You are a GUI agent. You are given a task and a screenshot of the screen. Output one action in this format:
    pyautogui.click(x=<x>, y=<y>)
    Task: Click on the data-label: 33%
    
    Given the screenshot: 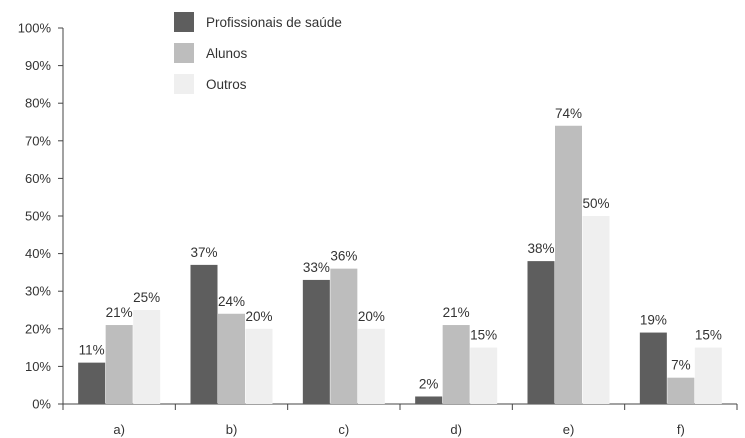 What is the action you would take?
    pyautogui.click(x=316, y=267)
    